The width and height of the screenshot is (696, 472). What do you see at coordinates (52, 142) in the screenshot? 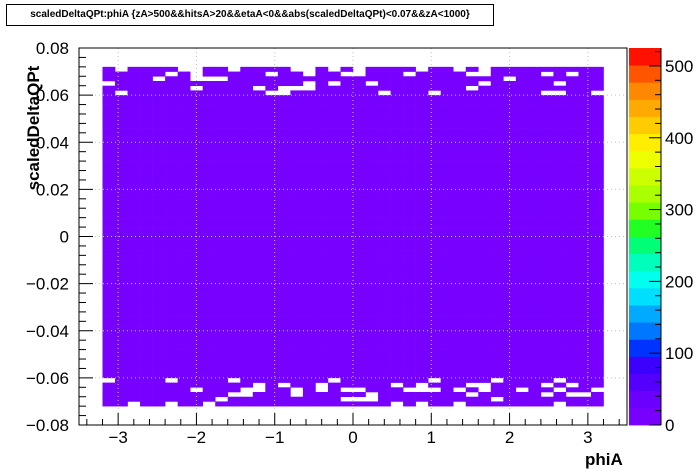
I see `y-tick-label: 0.04` at bounding box center [52, 142].